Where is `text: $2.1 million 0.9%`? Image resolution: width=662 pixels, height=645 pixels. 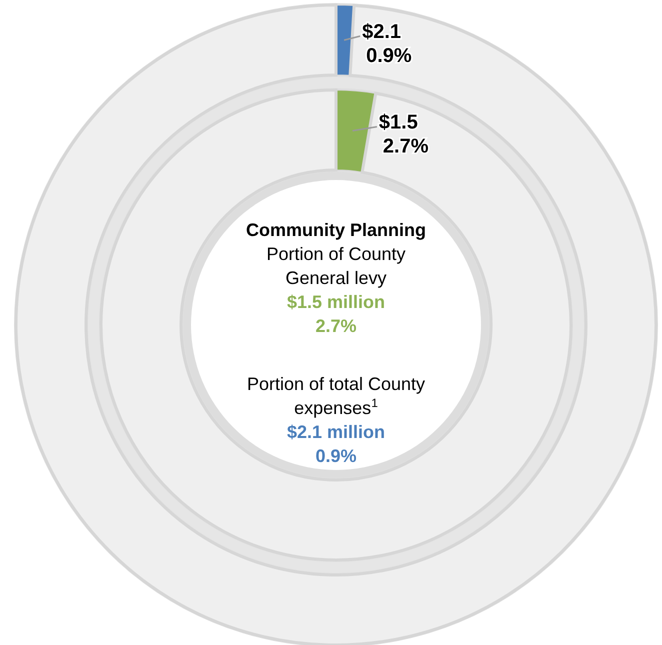
text: $2.1 million 0.9% is located at coordinates (336, 444).